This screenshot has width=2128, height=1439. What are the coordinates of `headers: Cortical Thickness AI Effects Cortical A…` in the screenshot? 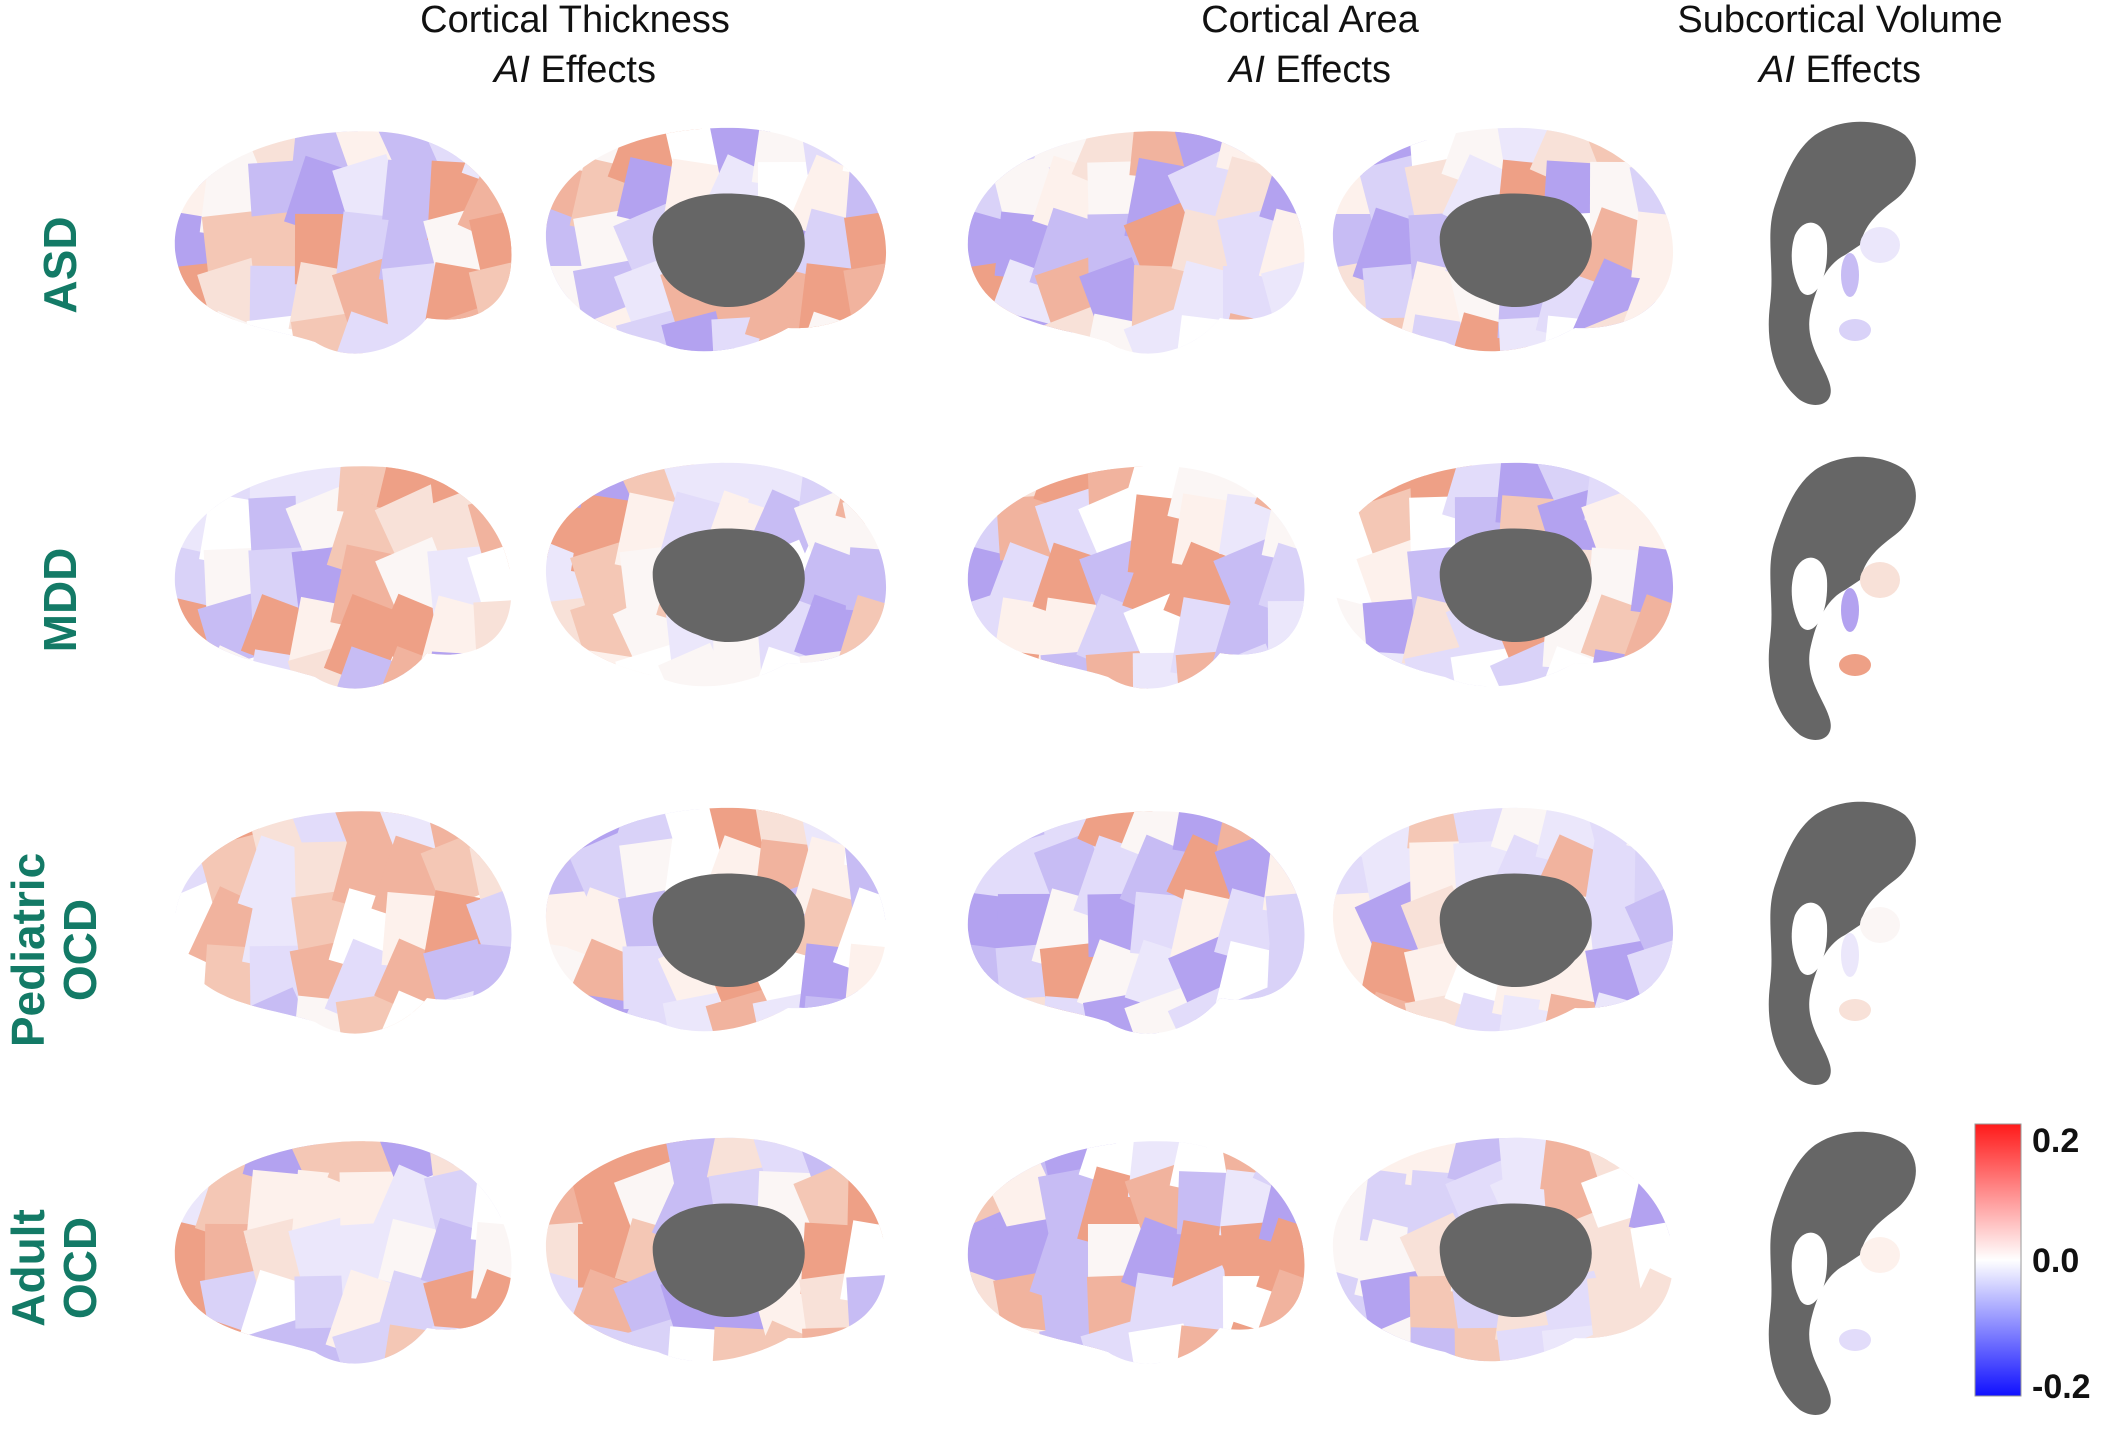 It's located at (1211, 45).